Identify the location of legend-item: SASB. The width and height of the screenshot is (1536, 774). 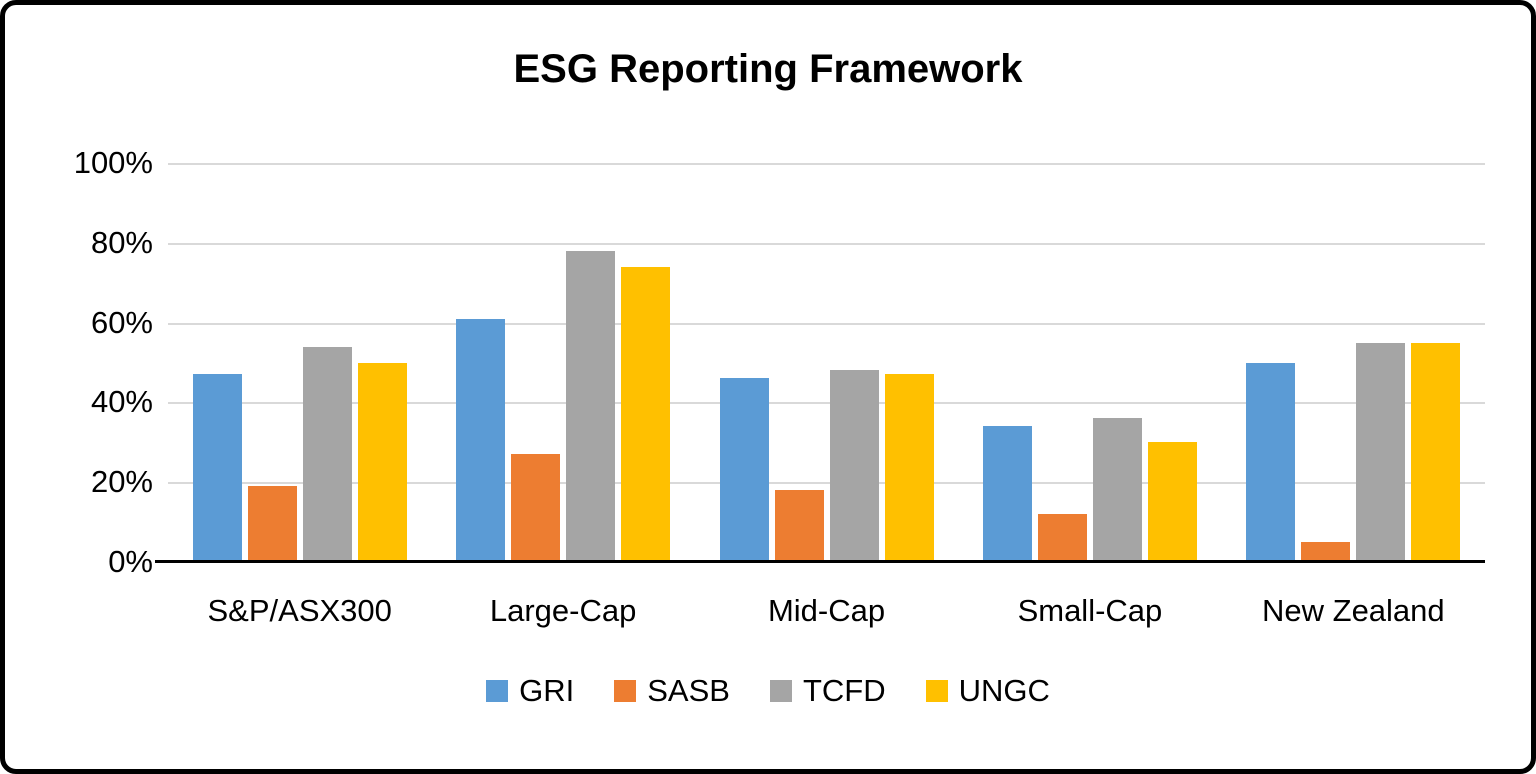
(672, 691).